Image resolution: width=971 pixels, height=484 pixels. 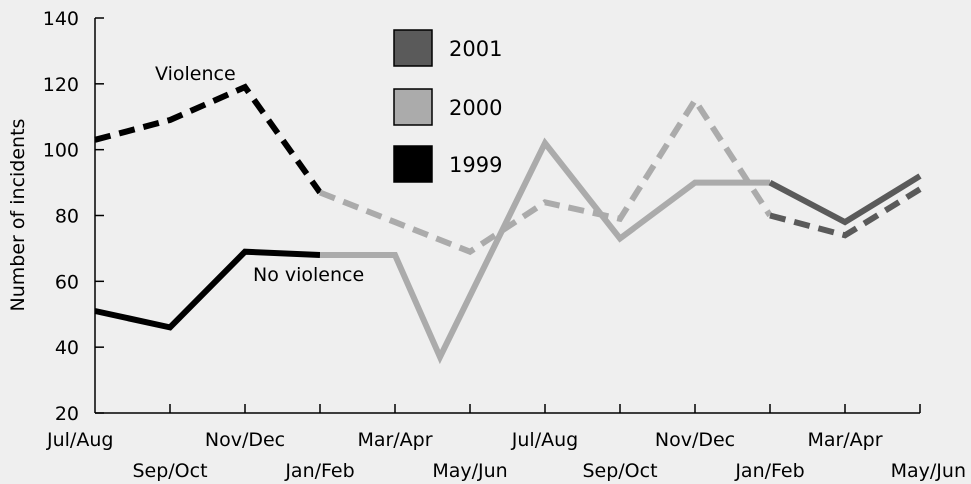 I want to click on y-tick-label: 80, so click(x=67, y=217).